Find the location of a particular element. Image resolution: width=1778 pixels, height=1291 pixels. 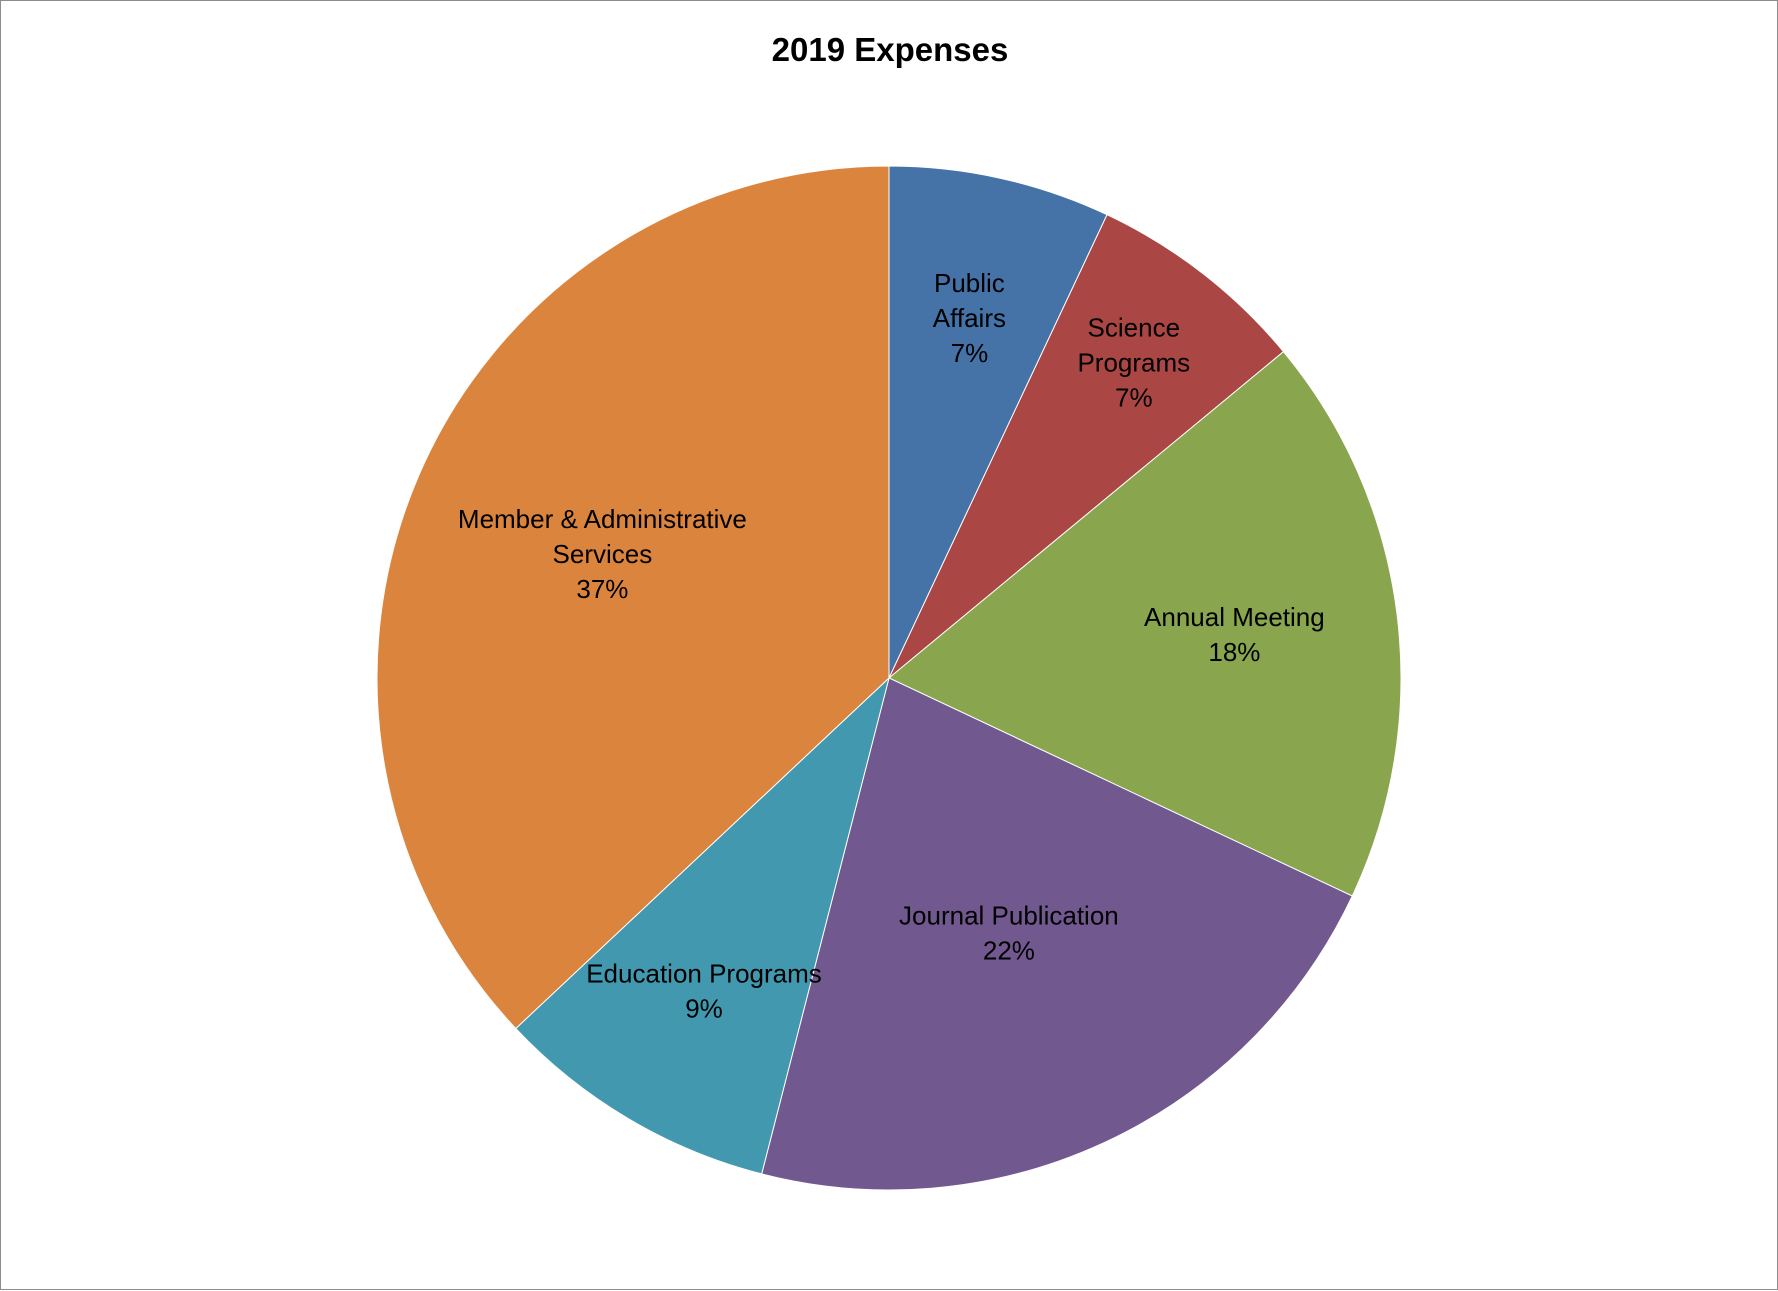

slice-name-label: Public is located at coordinates (969, 283).